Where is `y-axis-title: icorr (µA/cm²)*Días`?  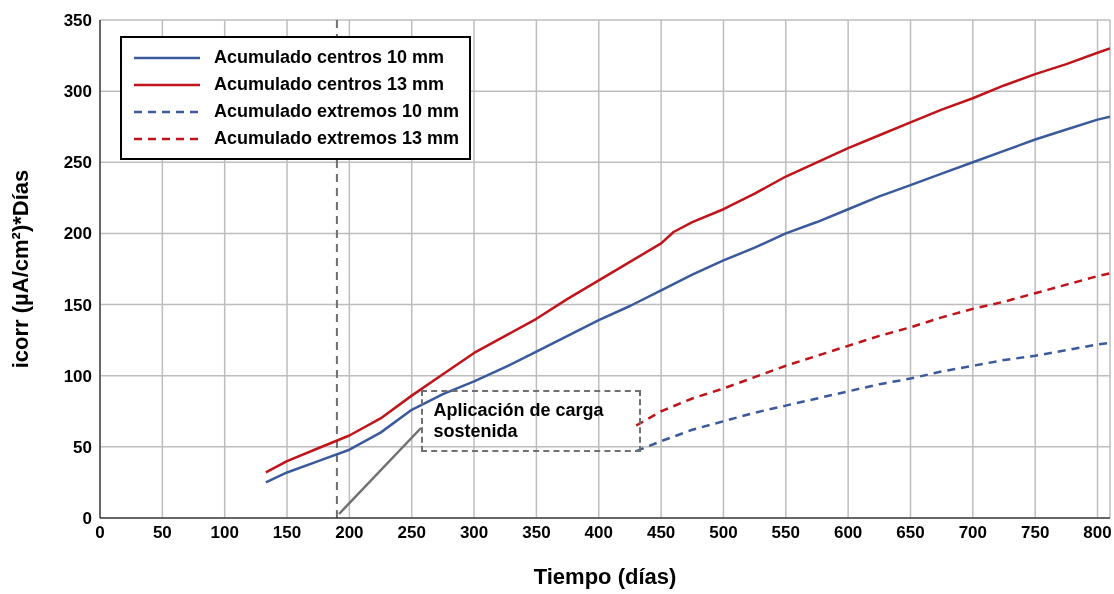
y-axis-title: icorr (µA/cm²)*Días is located at coordinates (20, 269).